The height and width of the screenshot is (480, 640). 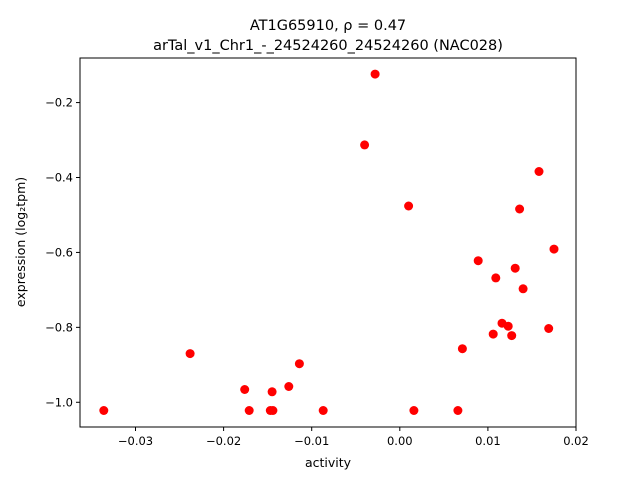 I want to click on x-tick-label: 0.01, so click(x=488, y=441).